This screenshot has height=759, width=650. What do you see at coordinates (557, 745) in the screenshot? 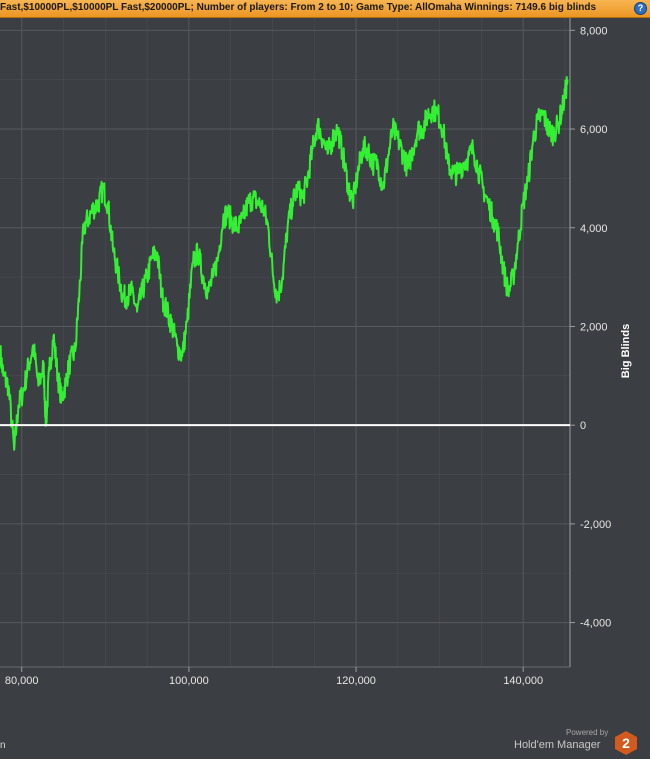
I see `brand-name: Hold'em Manager` at bounding box center [557, 745].